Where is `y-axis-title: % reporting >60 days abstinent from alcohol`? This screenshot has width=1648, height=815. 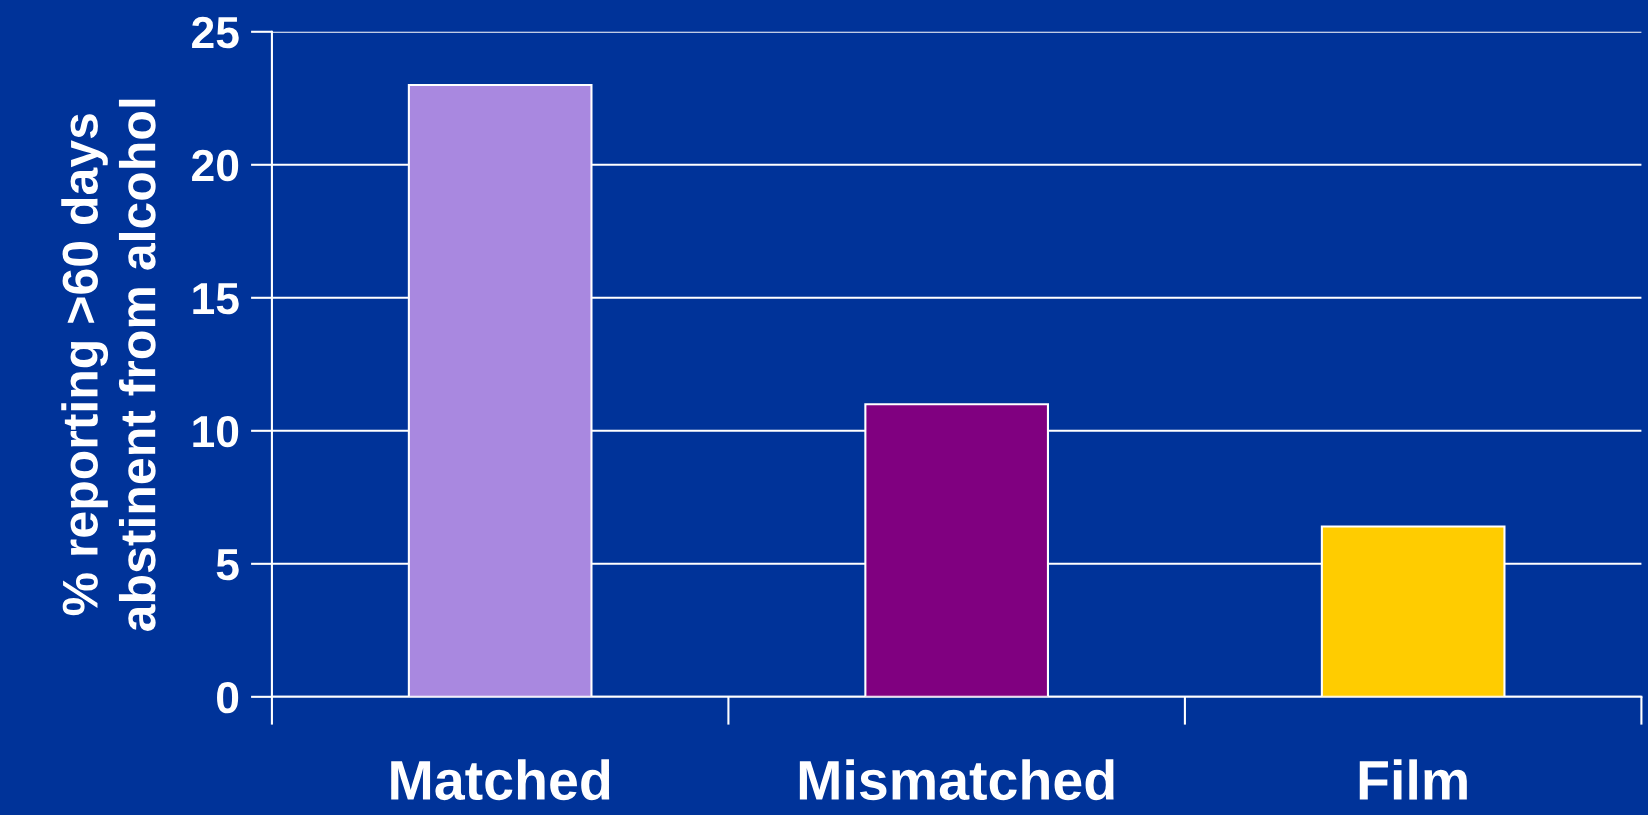
y-axis-title: % reporting >60 days abstinent from alcohol is located at coordinates (108, 365).